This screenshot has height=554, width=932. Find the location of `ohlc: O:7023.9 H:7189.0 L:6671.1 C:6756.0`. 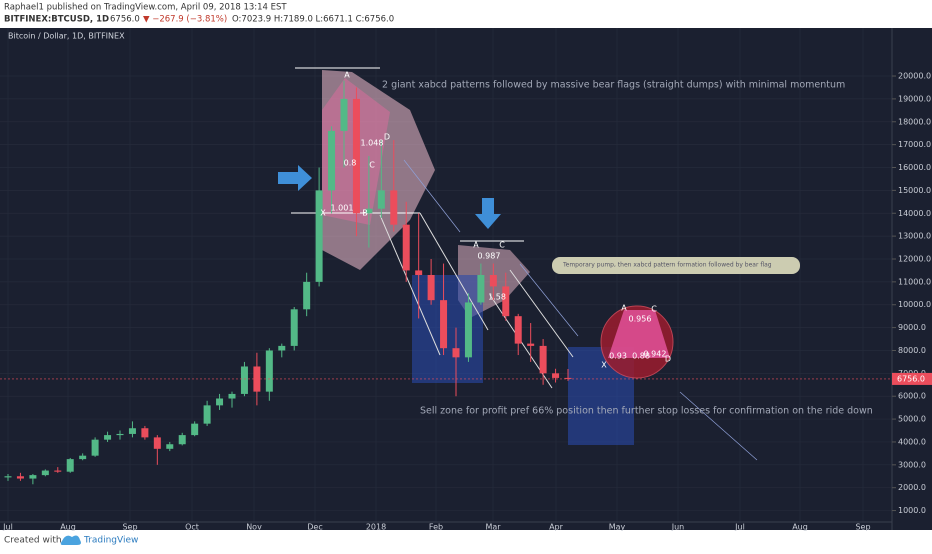

ohlc: O:7023.9 H:7189.0 L:6671.1 C:6756.0 is located at coordinates (313, 20).